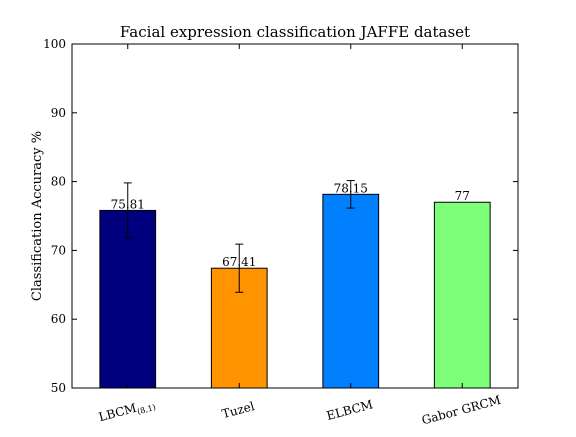  I want to click on x-tick-label-1: Tuzel, so click(238, 410).